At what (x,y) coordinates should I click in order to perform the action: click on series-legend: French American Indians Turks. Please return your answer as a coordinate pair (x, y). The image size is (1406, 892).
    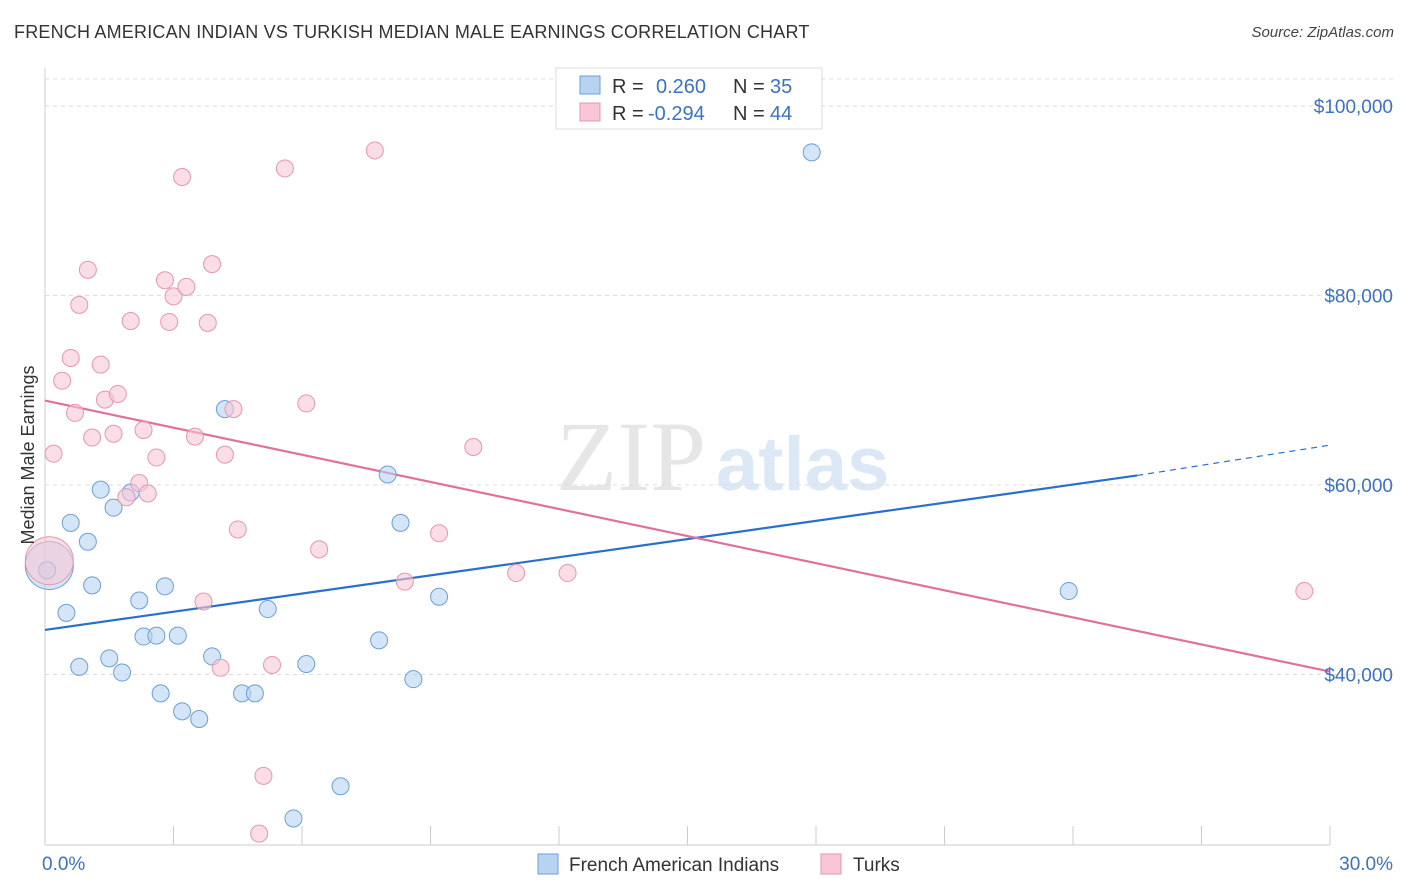
    Looking at the image, I should click on (718, 864).